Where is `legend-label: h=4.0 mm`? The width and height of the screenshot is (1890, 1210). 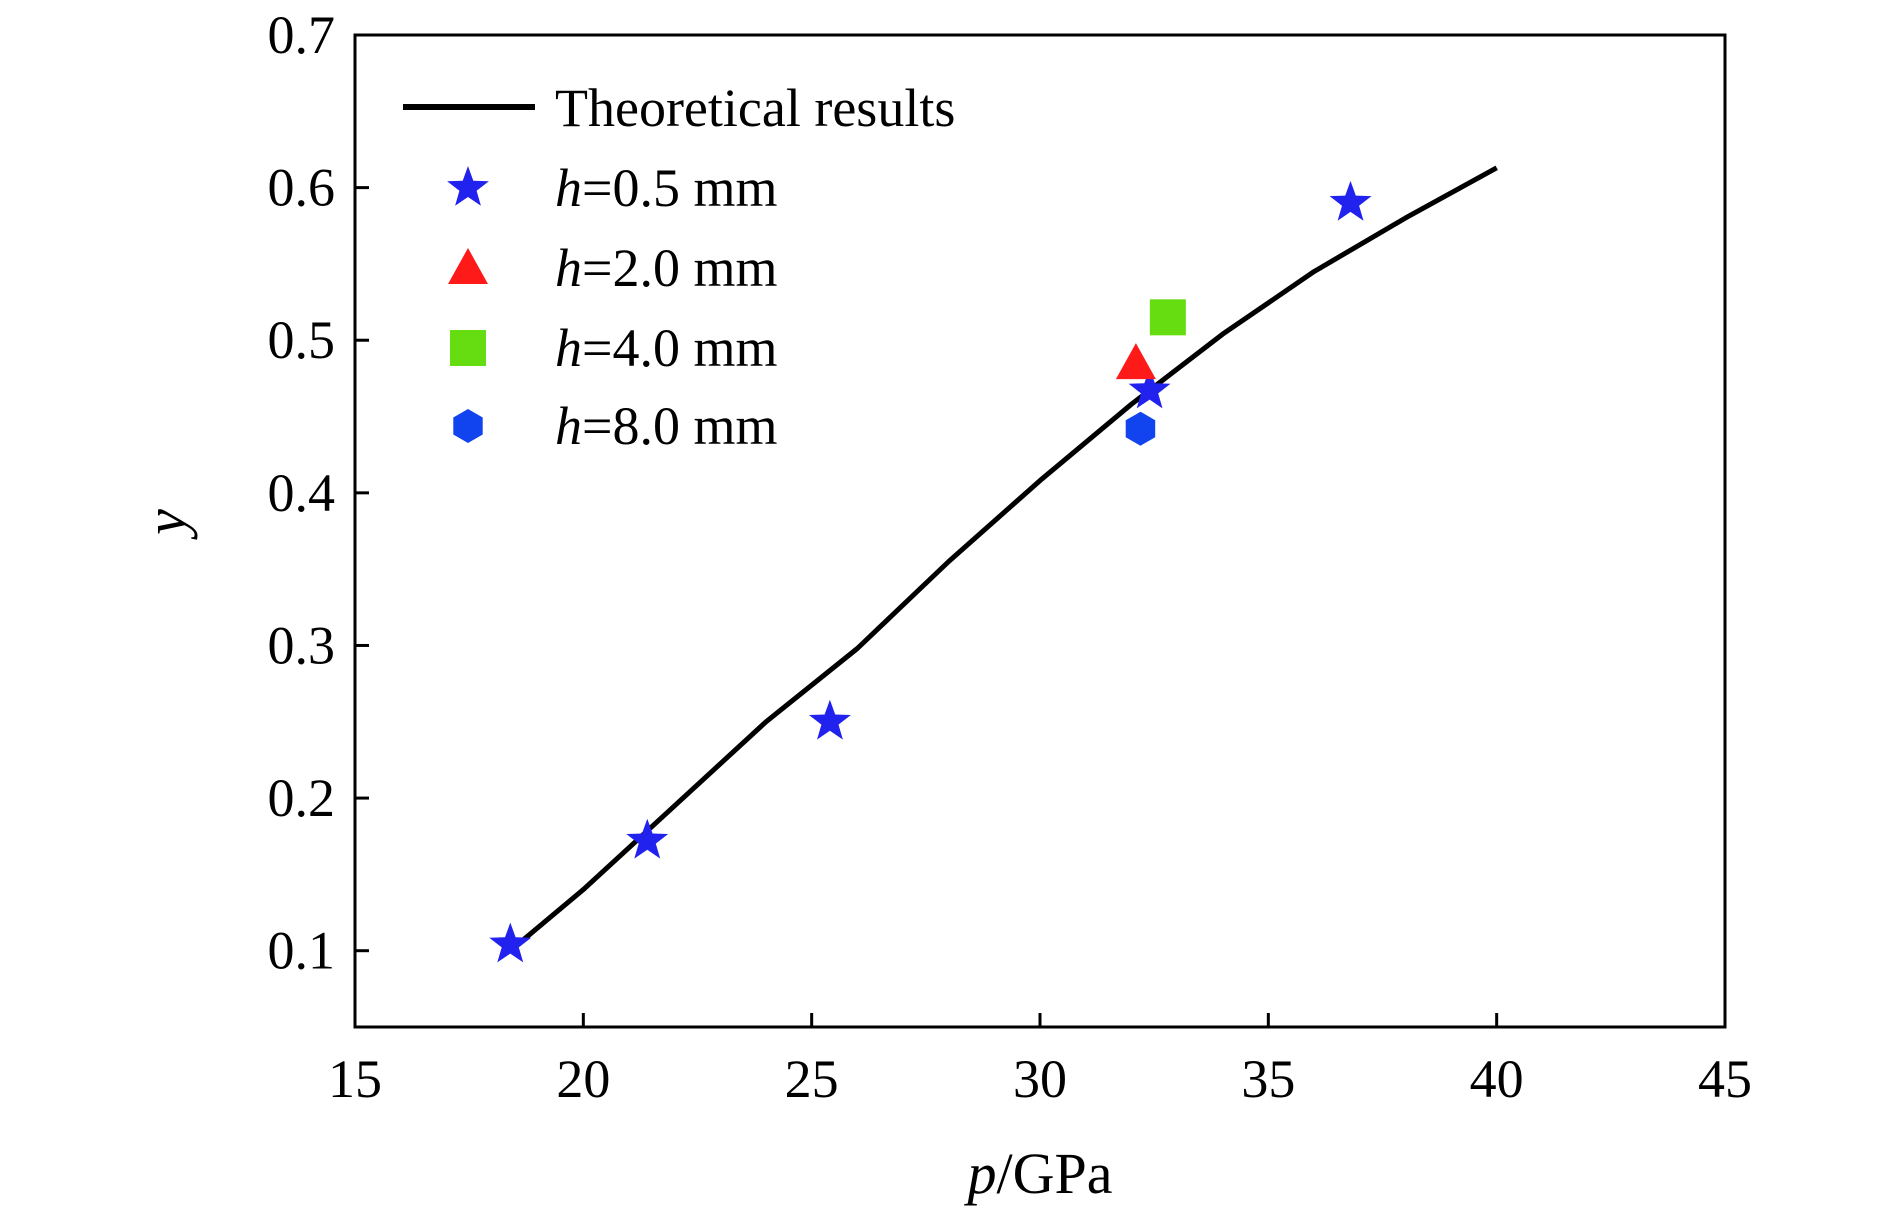
legend-label: h=4.0 mm is located at coordinates (666, 348).